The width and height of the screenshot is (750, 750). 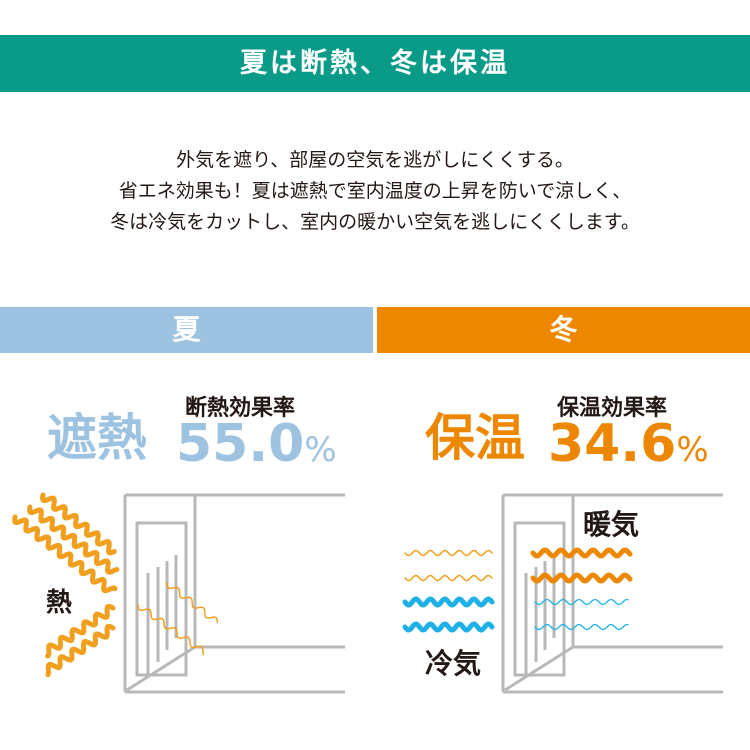 I want to click on value-number: 34.6, so click(x=612, y=444).